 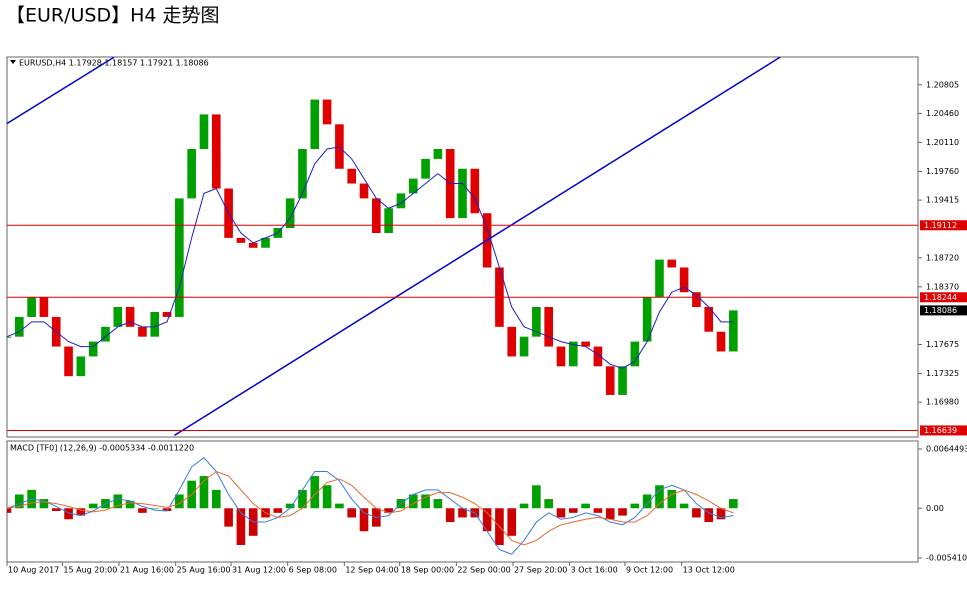 I want to click on x-tick-label: 15 Aug 20:00, so click(x=90, y=570).